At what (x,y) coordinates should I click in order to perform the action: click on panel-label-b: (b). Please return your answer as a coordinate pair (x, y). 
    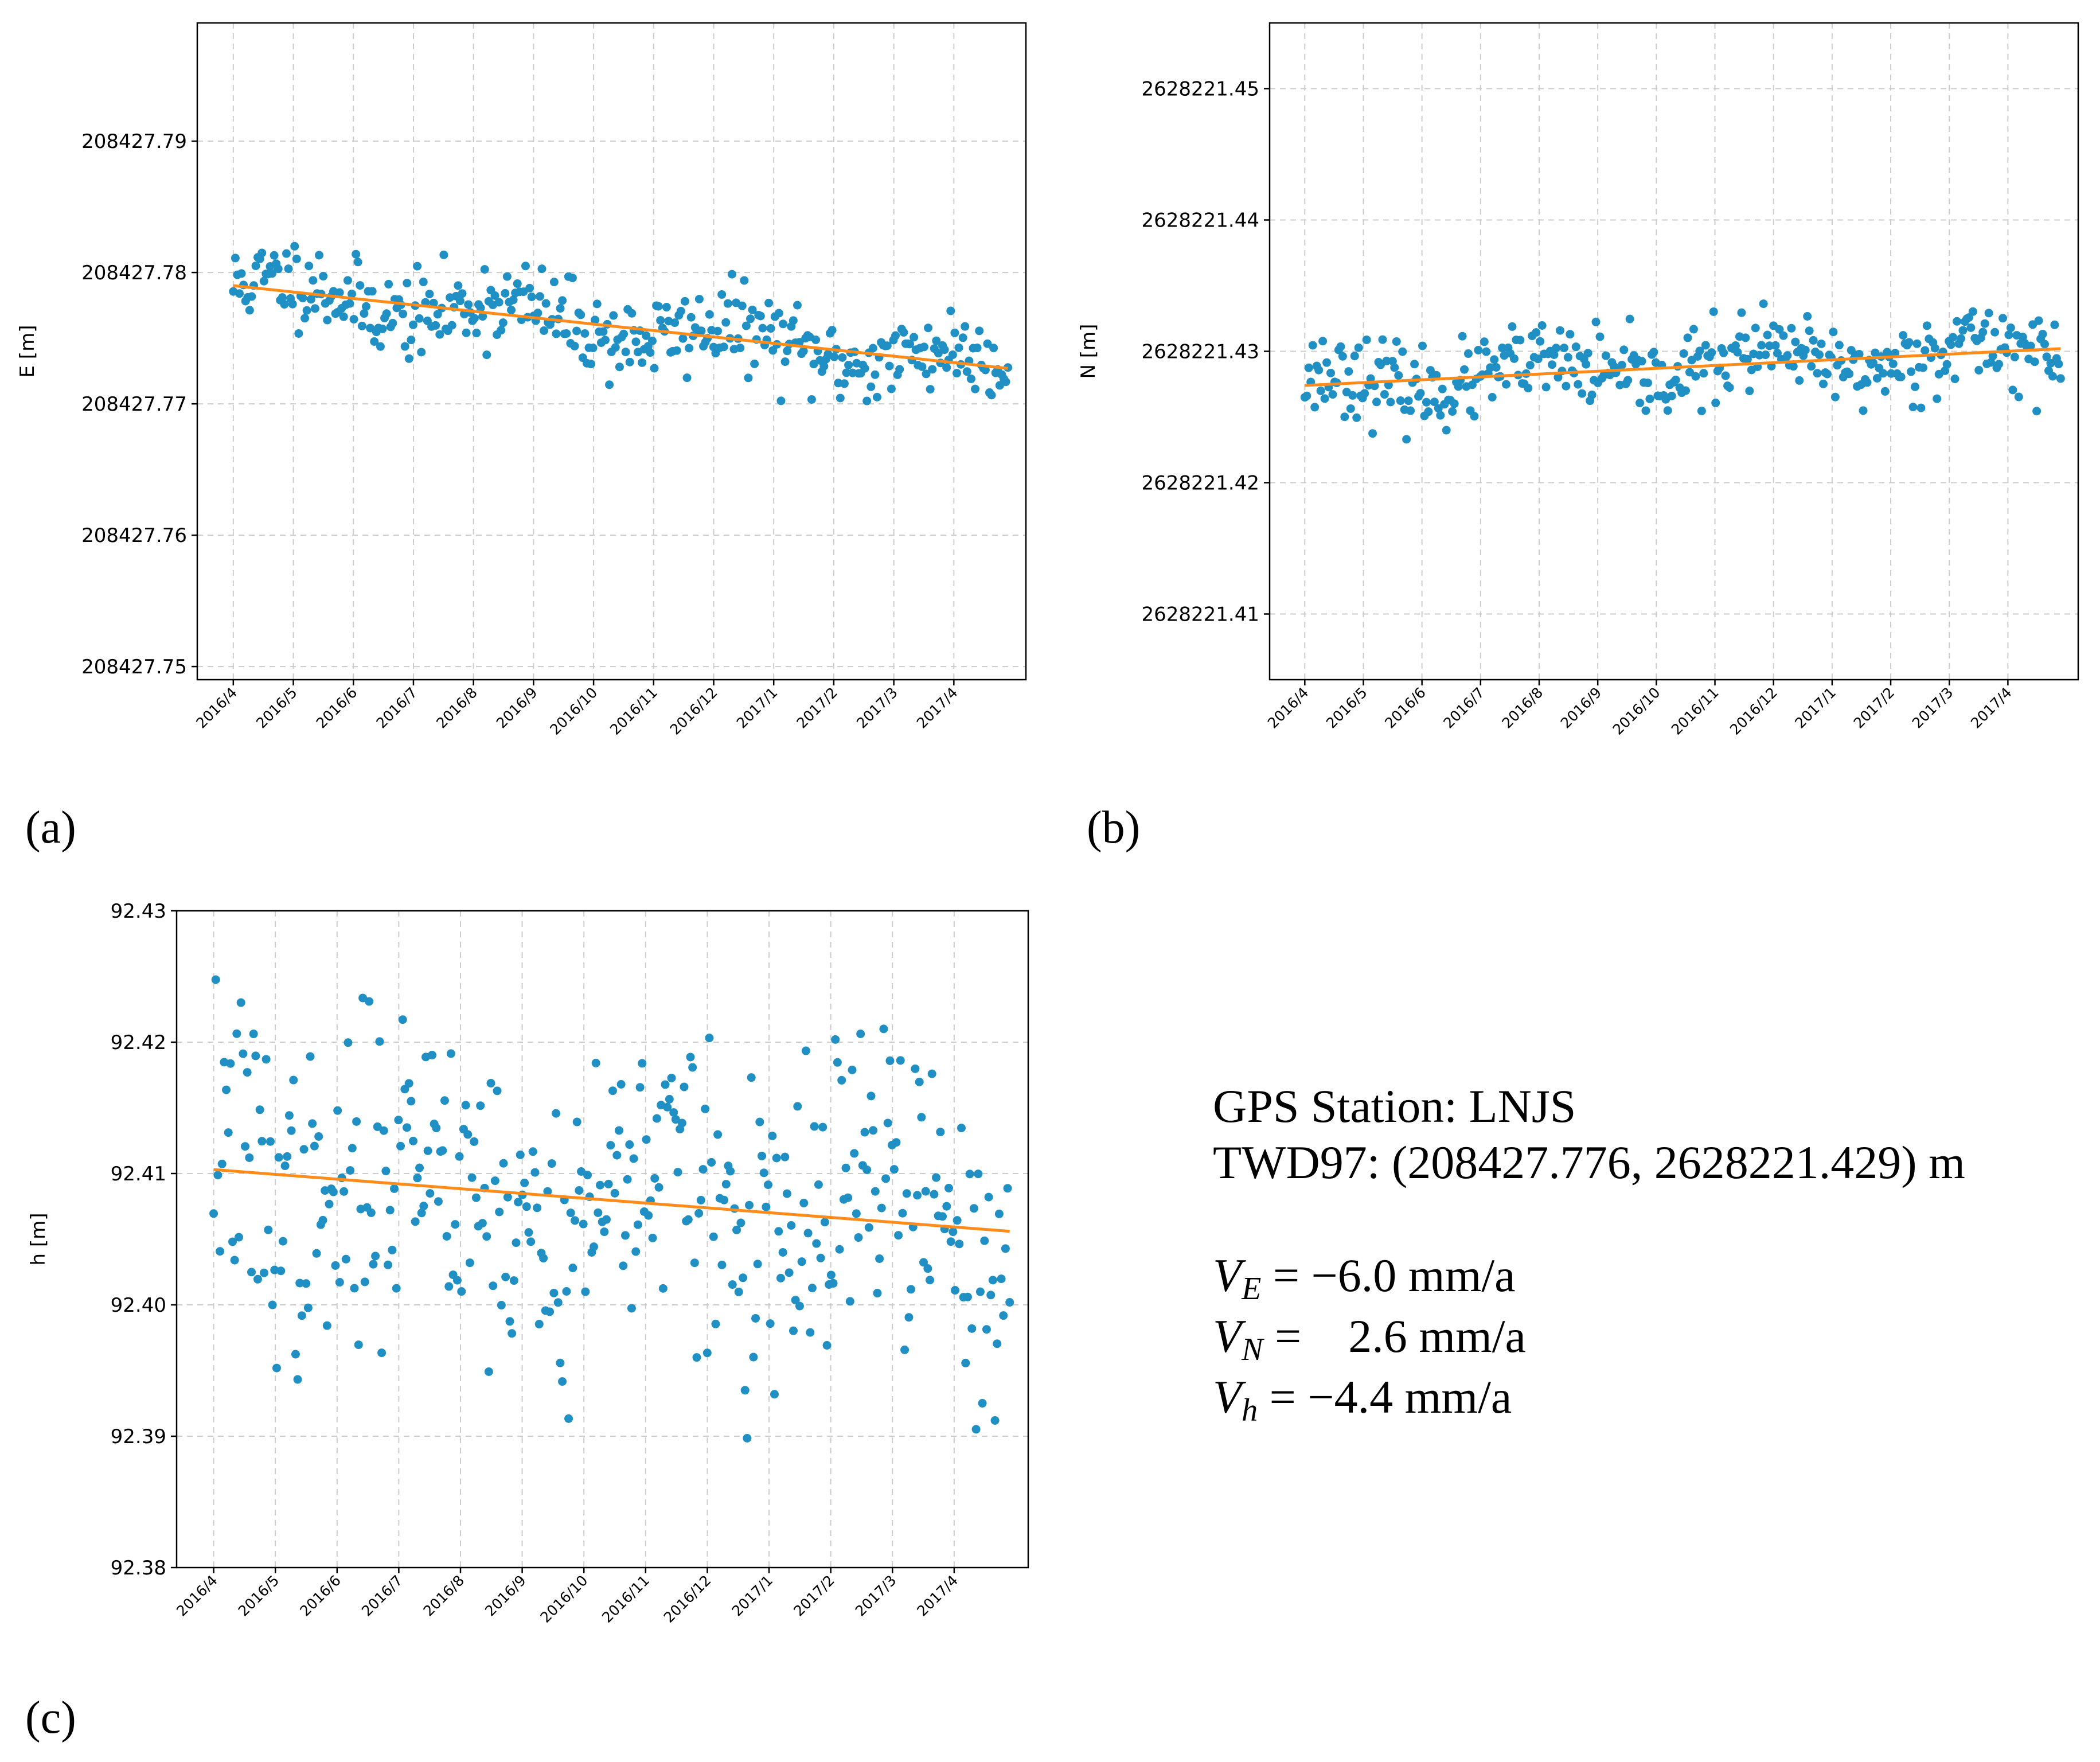
    Looking at the image, I should click on (1114, 827).